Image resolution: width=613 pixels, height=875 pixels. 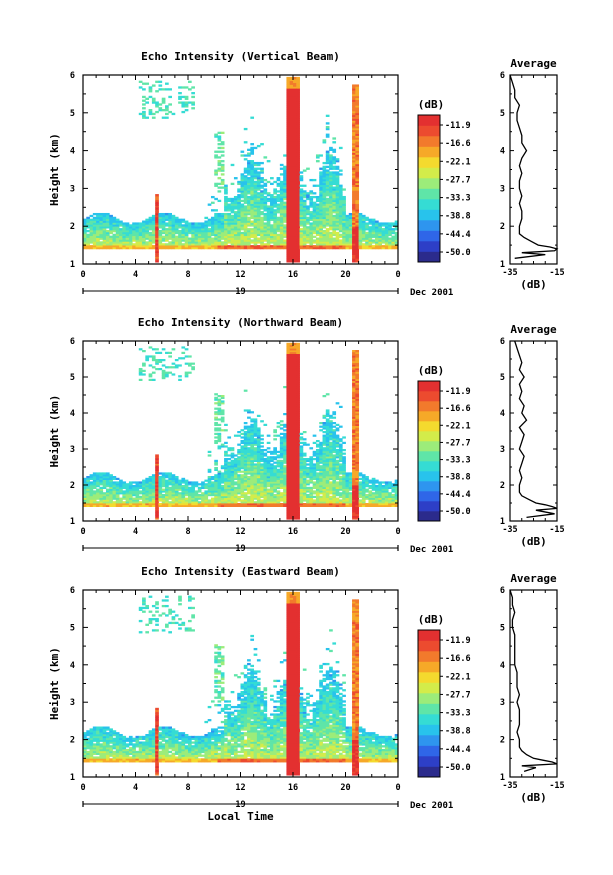 What do you see at coordinates (72, 114) in the screenshot?
I see `y-tick-label: 5` at bounding box center [72, 114].